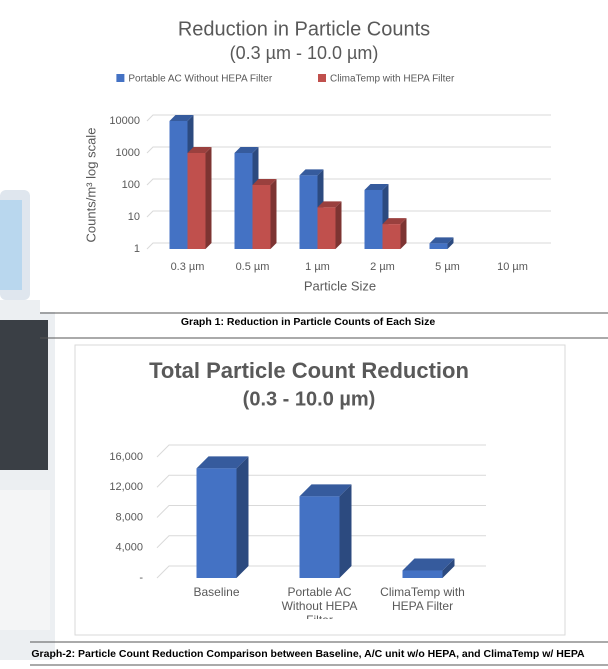 The height and width of the screenshot is (669, 608). Describe the element at coordinates (124, 121) in the screenshot. I see `y-tick-label: 10000` at that location.